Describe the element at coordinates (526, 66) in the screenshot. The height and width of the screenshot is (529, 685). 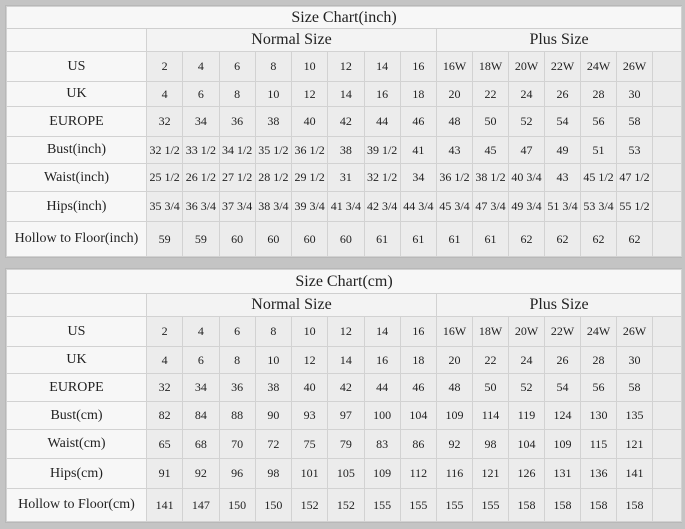
I see `size-cell: 20W` at that location.